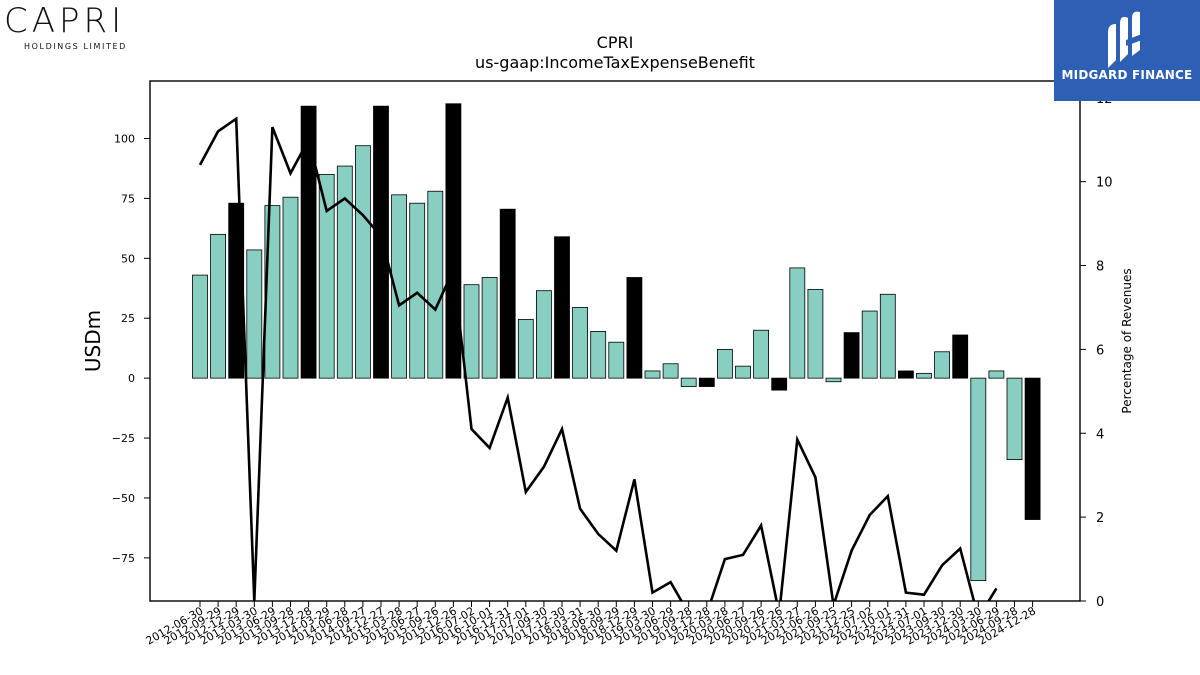 This screenshot has height=675, width=1200. What do you see at coordinates (128, 258) in the screenshot?
I see `y-tick-label: 50` at bounding box center [128, 258].